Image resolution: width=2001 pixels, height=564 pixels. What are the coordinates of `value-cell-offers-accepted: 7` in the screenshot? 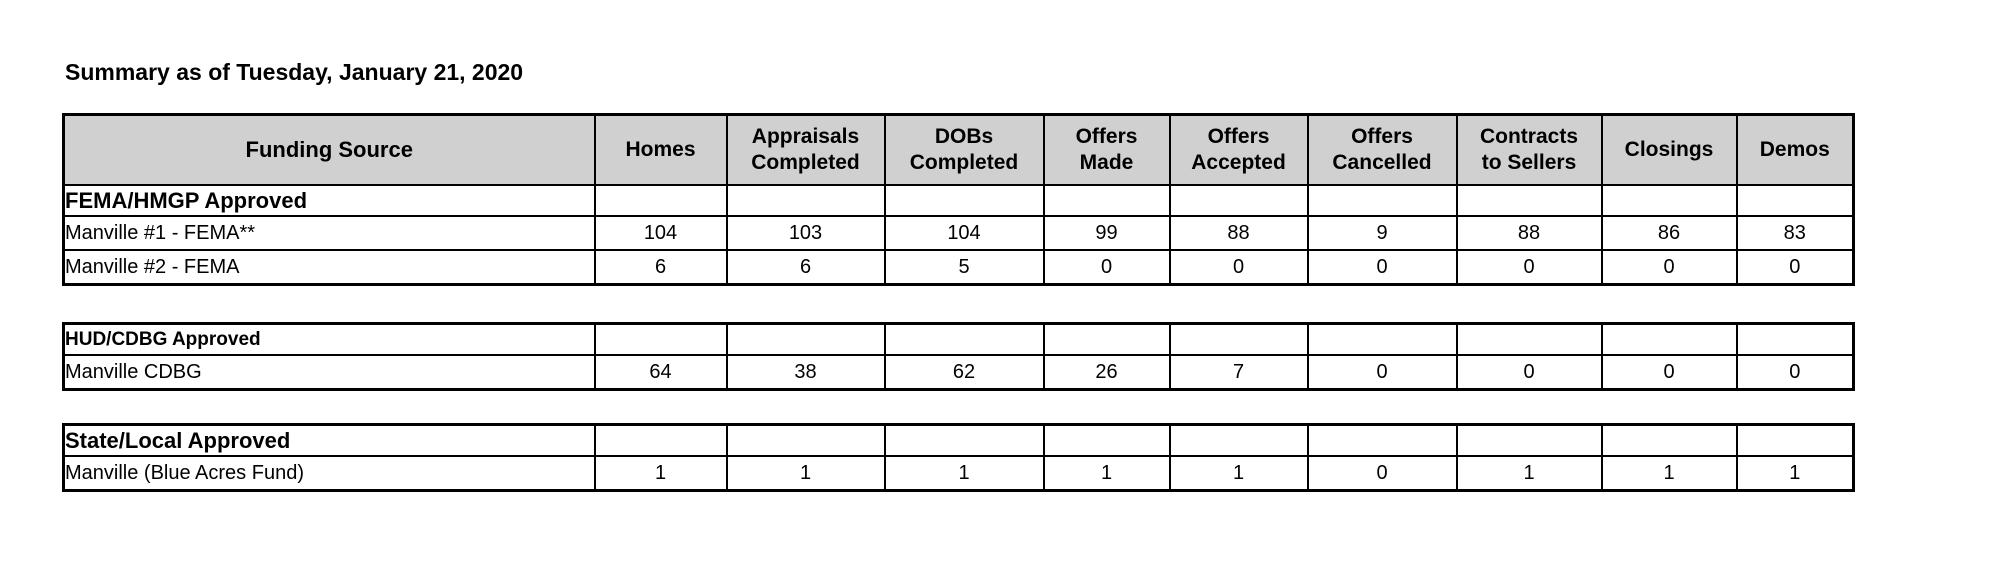 It's located at (1238, 372).